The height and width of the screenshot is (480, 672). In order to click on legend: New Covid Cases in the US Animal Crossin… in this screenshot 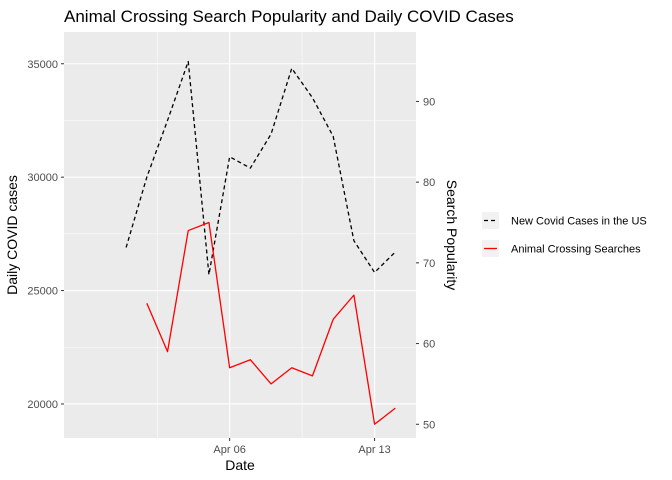, I will do `click(564, 234)`.